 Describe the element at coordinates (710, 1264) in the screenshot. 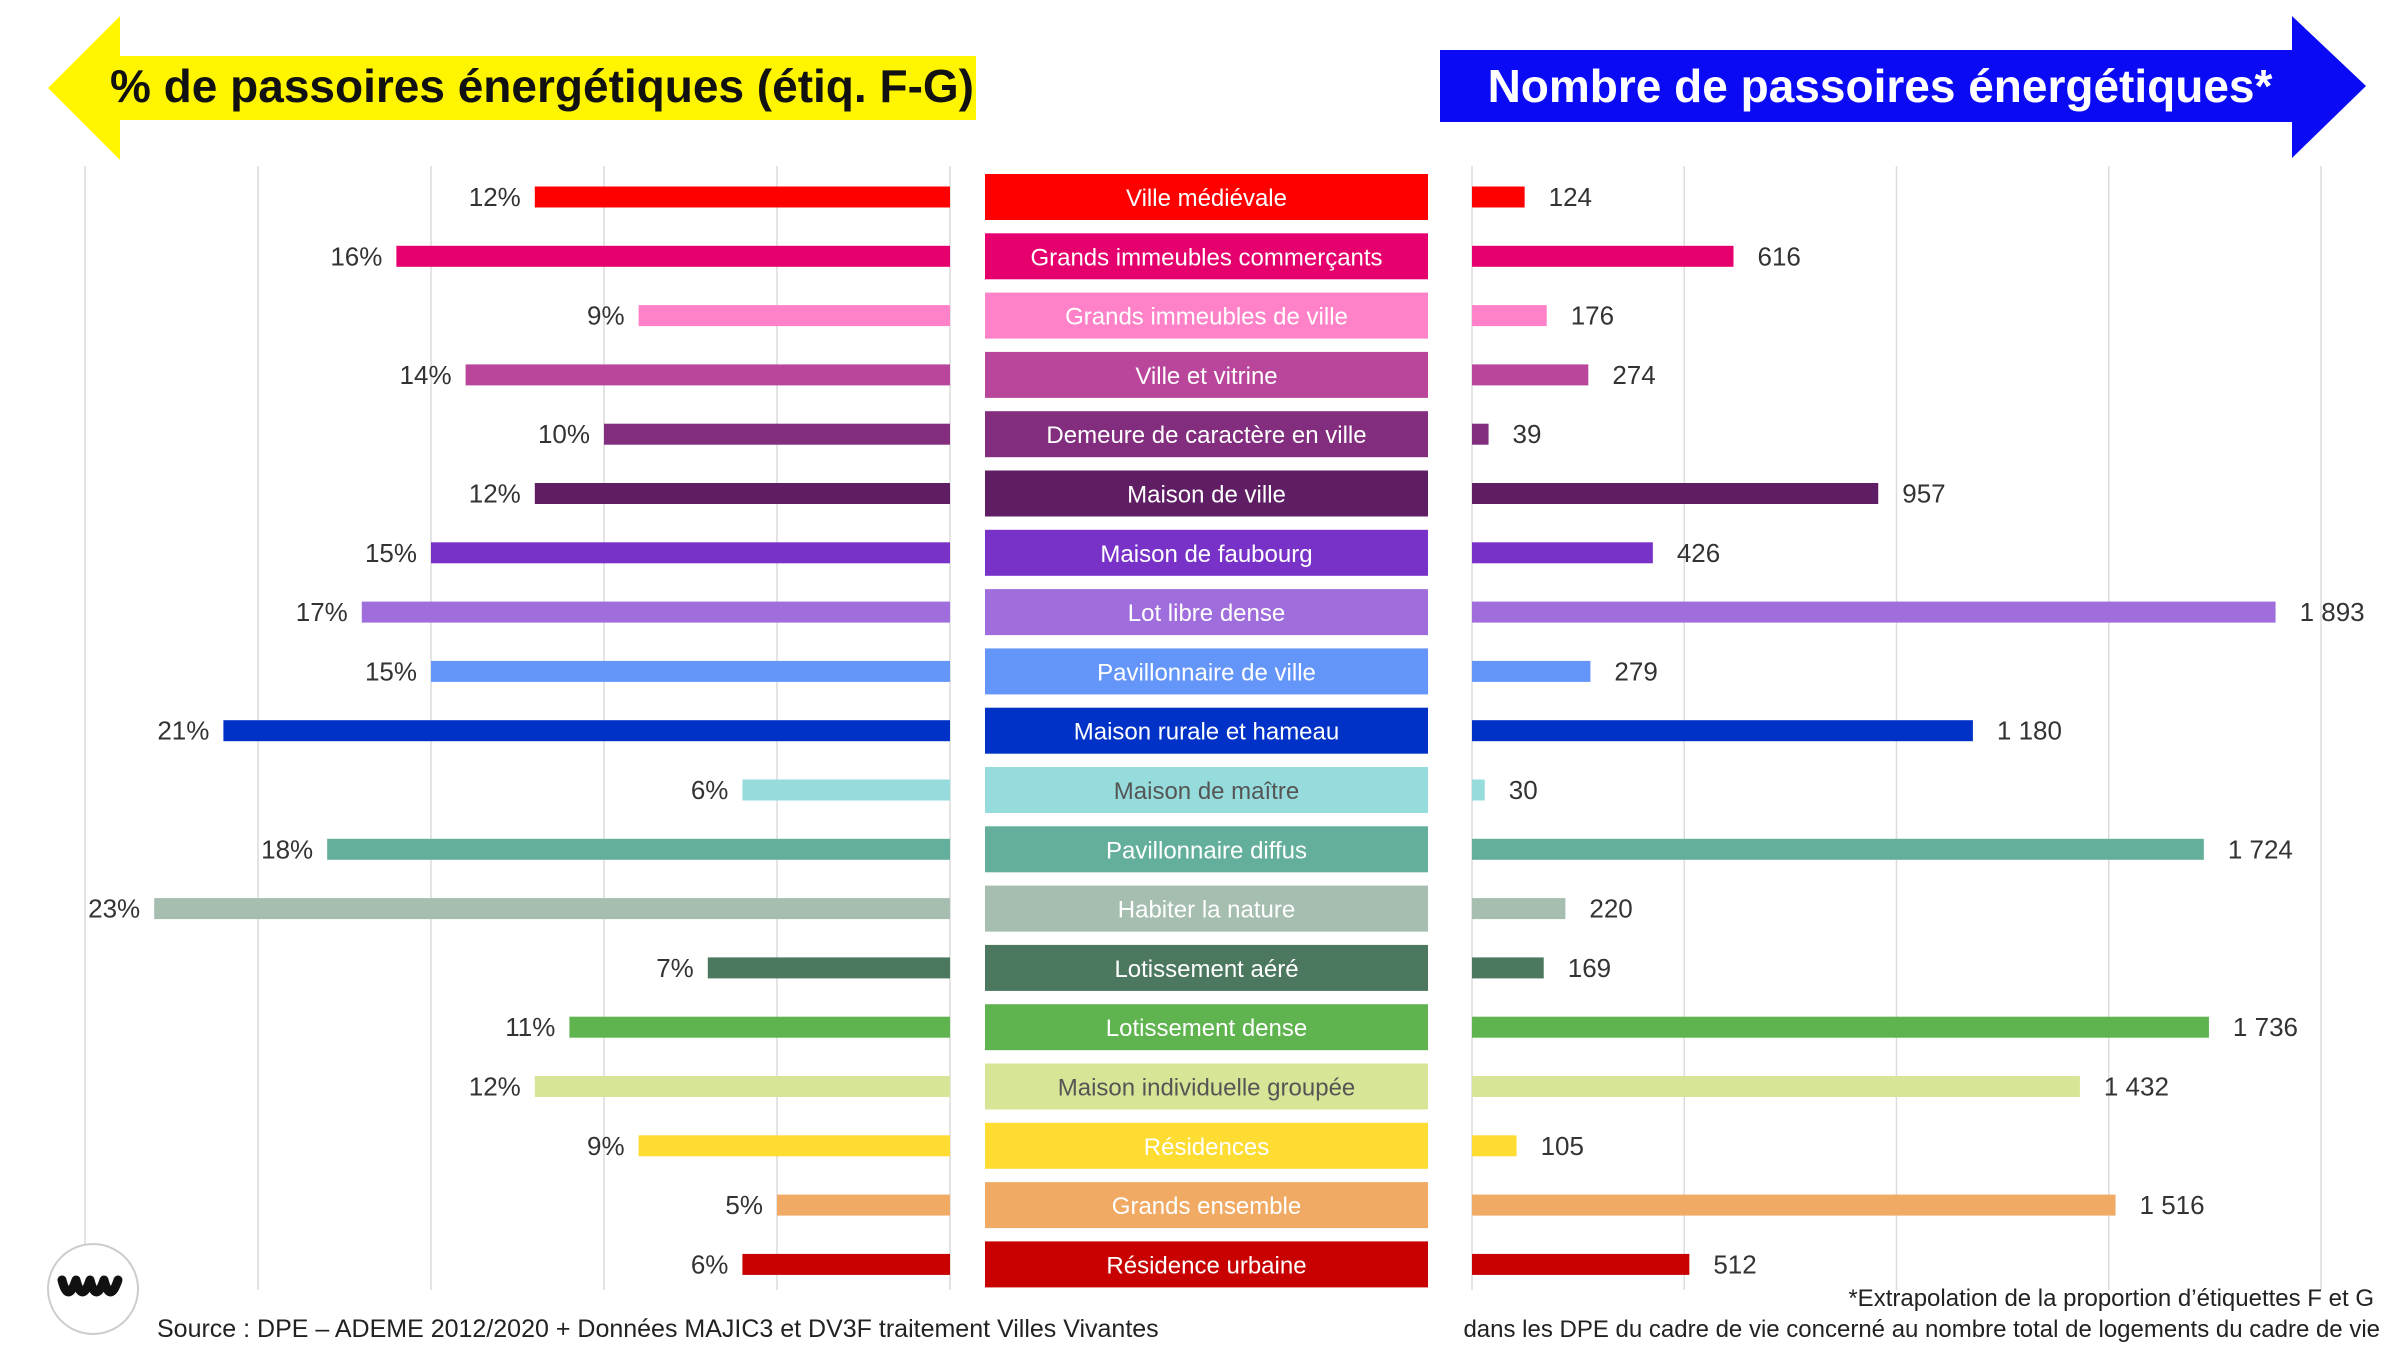

I see `left-value-label: 6%` at that location.